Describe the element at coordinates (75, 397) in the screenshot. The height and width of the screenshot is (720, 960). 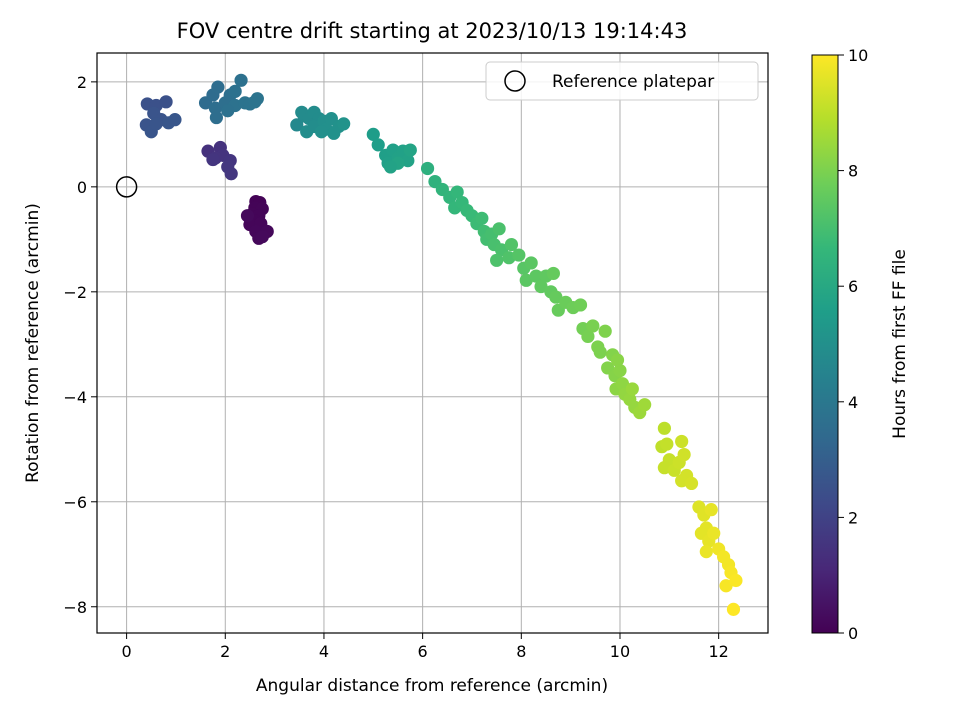
I see `y-tick-label: −4` at that location.